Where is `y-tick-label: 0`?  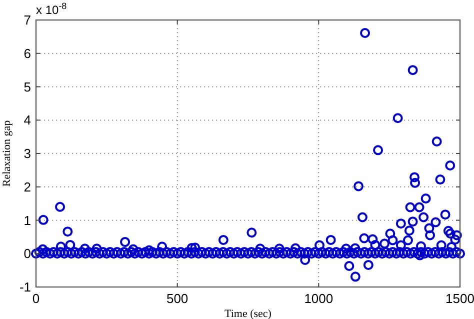
y-tick-label: 0 is located at coordinates (27, 254).